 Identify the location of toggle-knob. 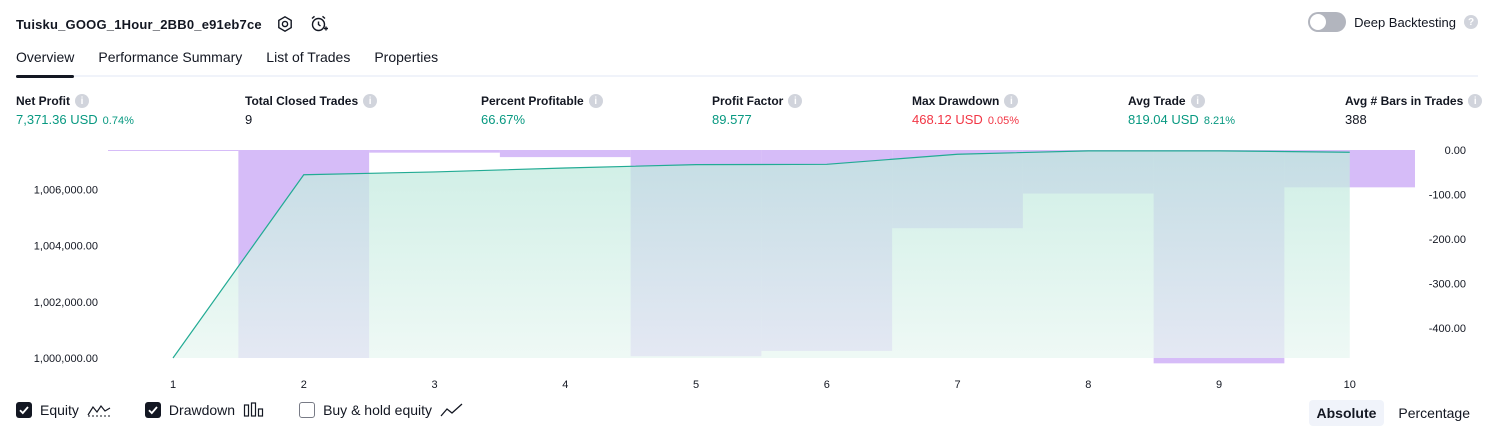
(1318, 22).